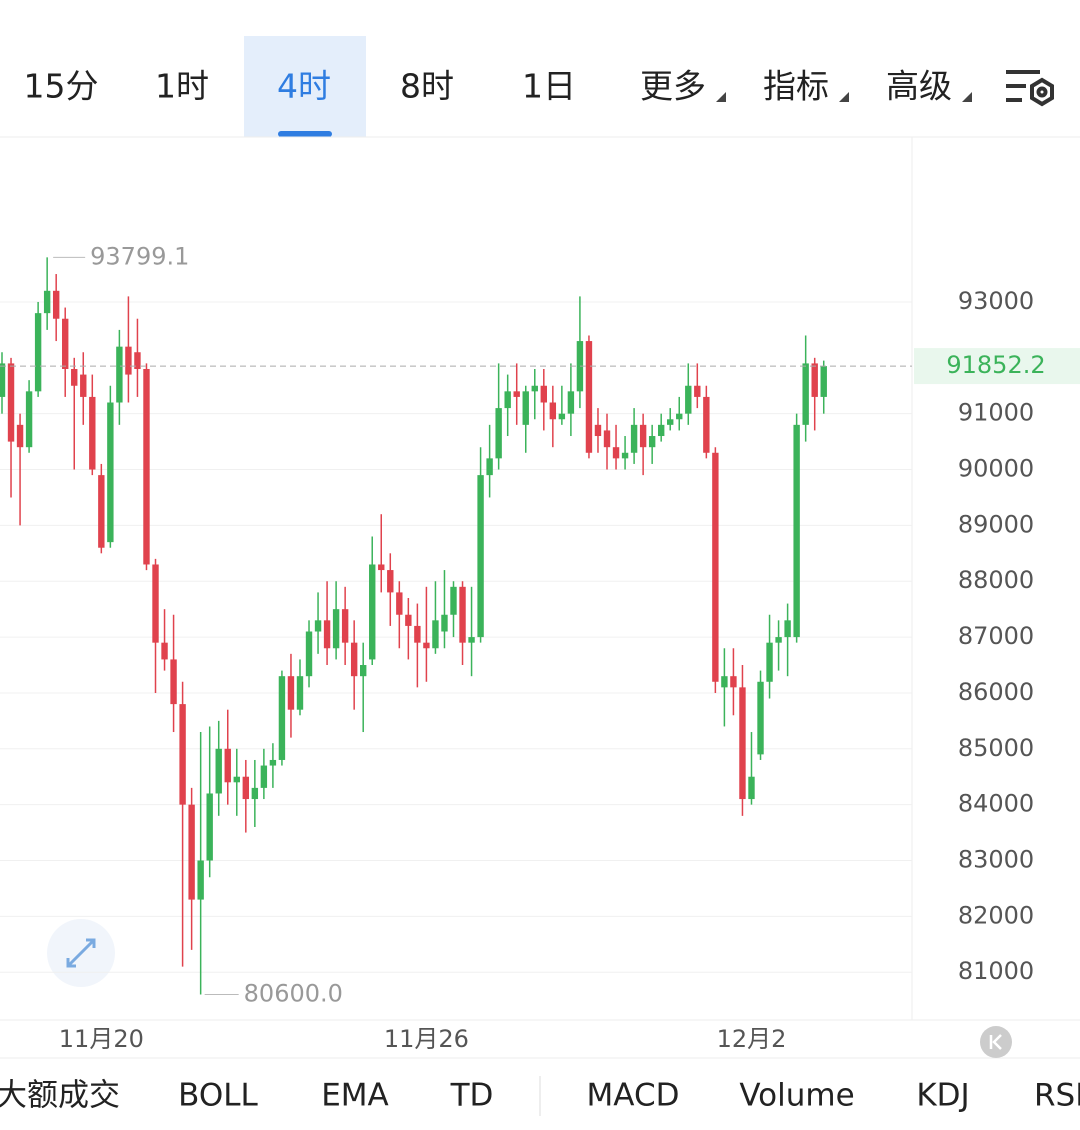  I want to click on high-marker-label: 93799.1, so click(139, 256).